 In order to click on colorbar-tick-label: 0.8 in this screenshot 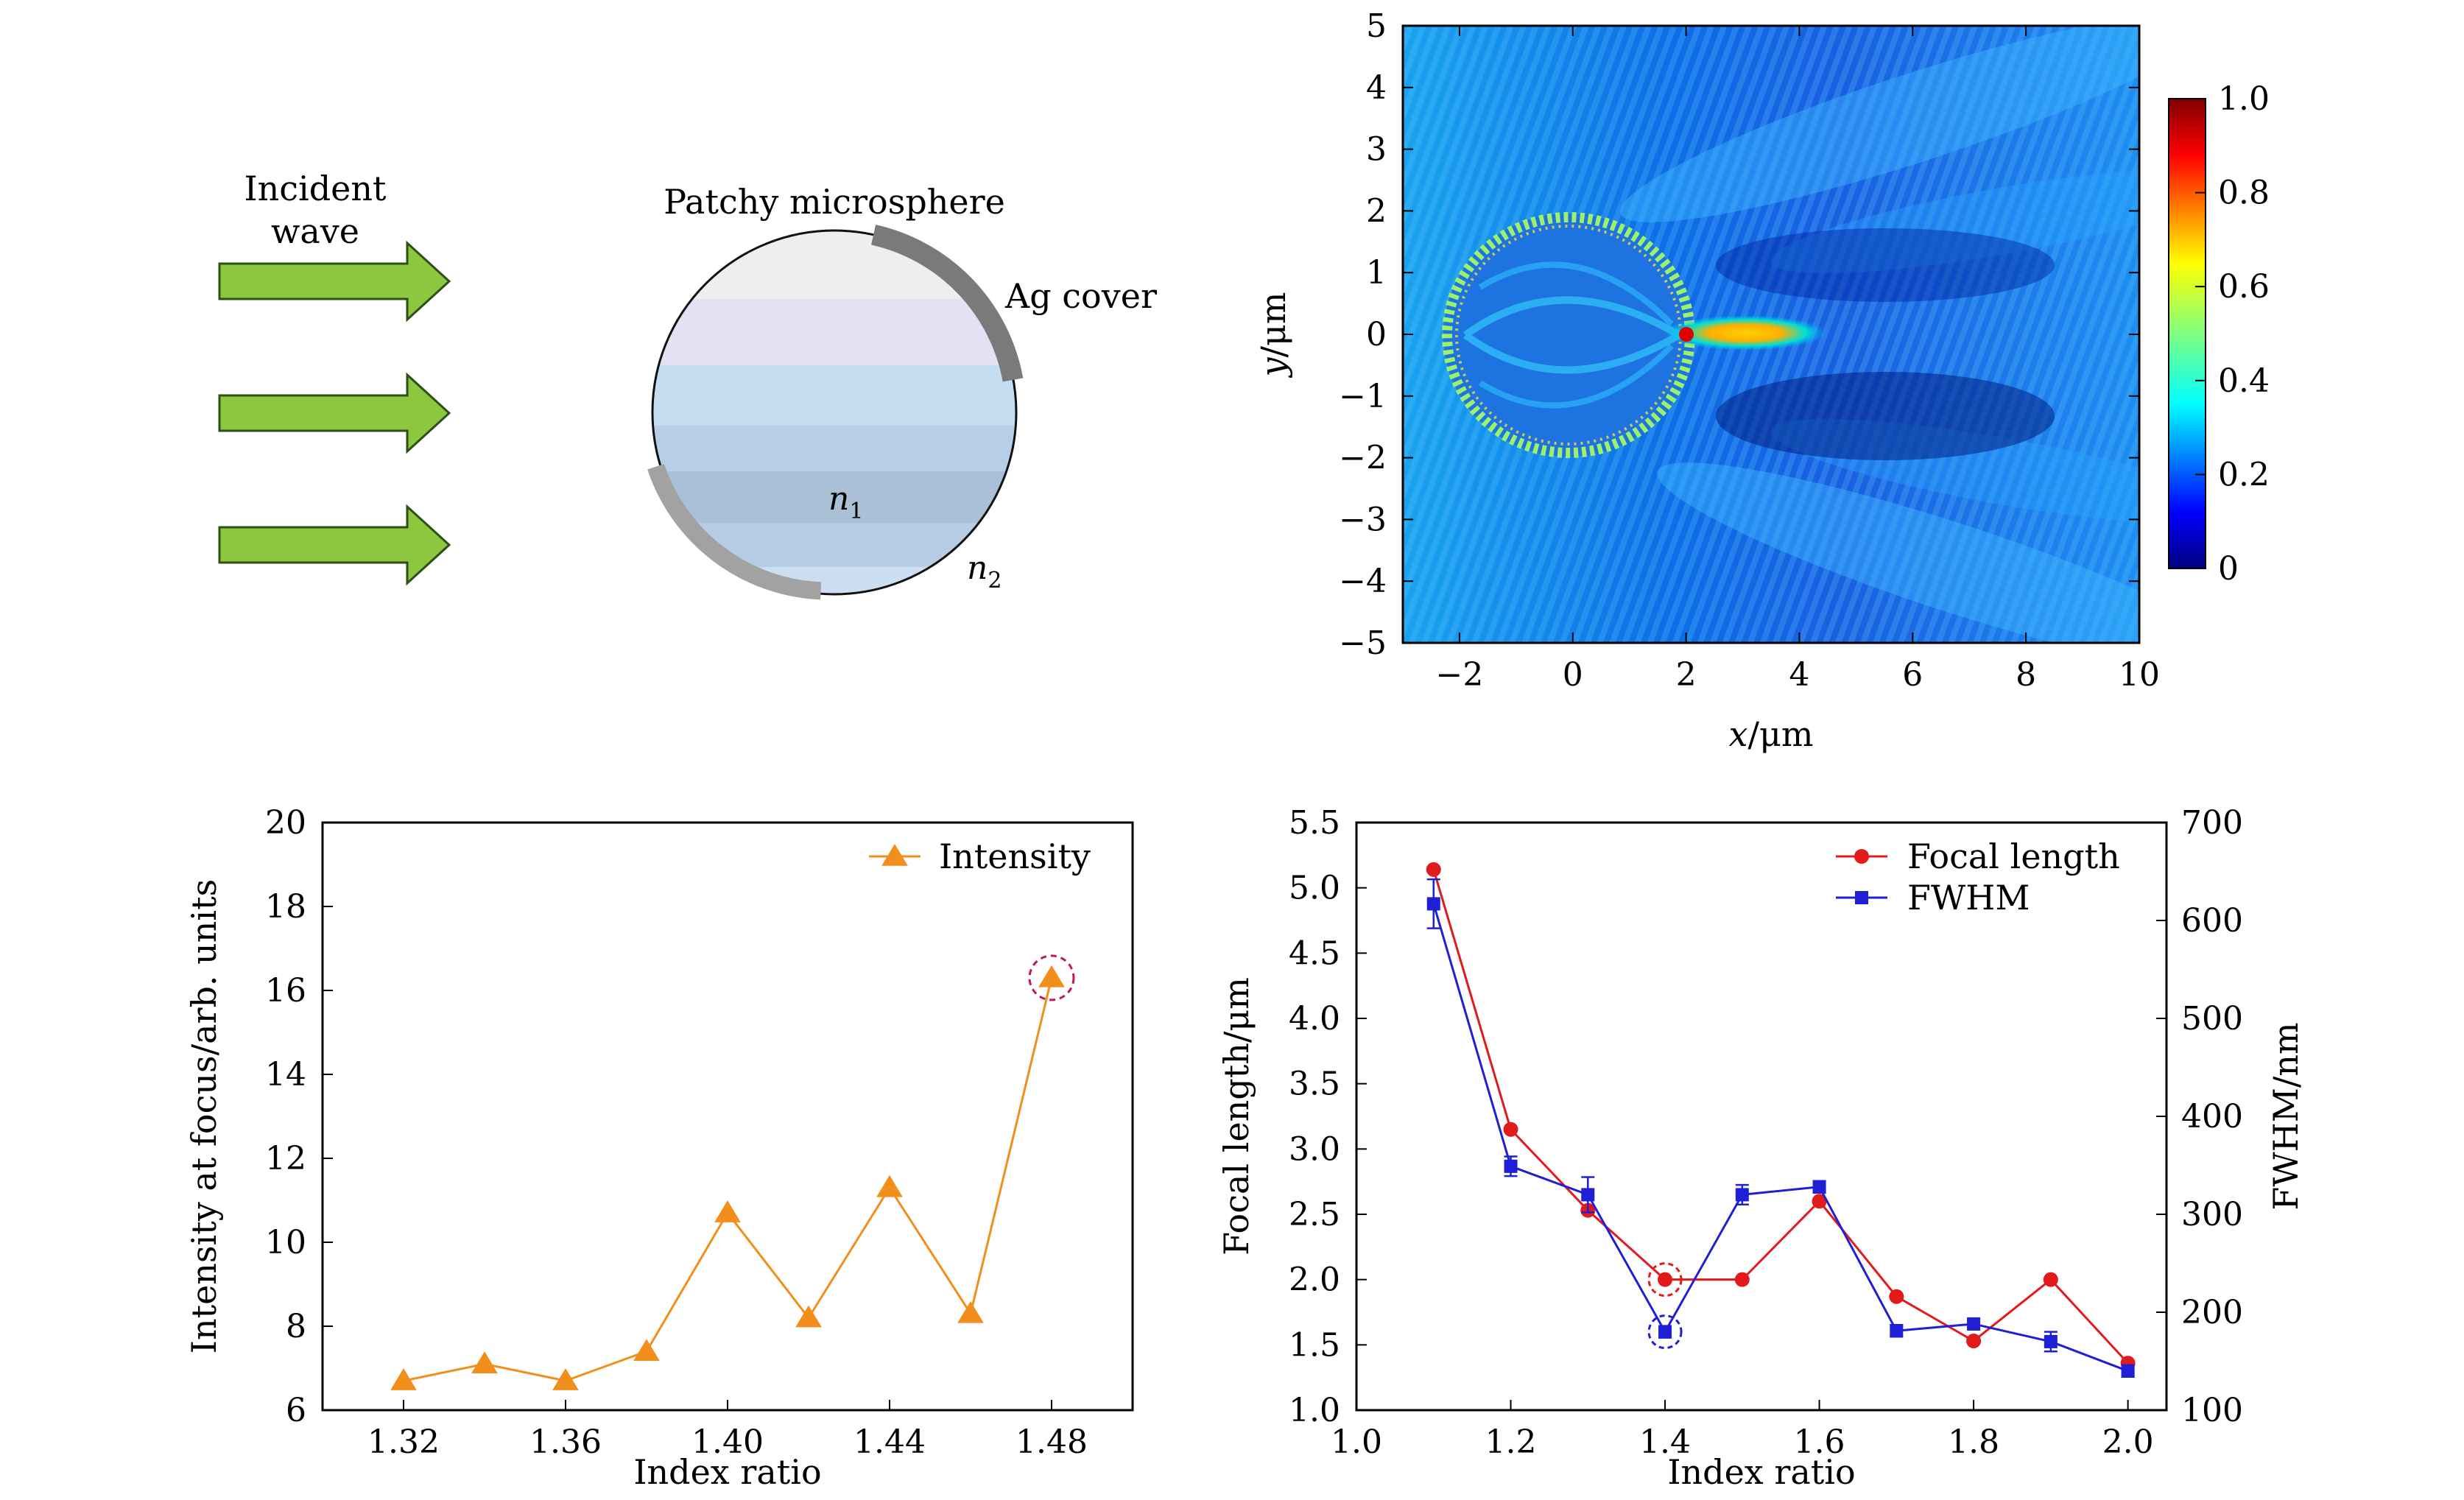, I will do `click(2244, 194)`.